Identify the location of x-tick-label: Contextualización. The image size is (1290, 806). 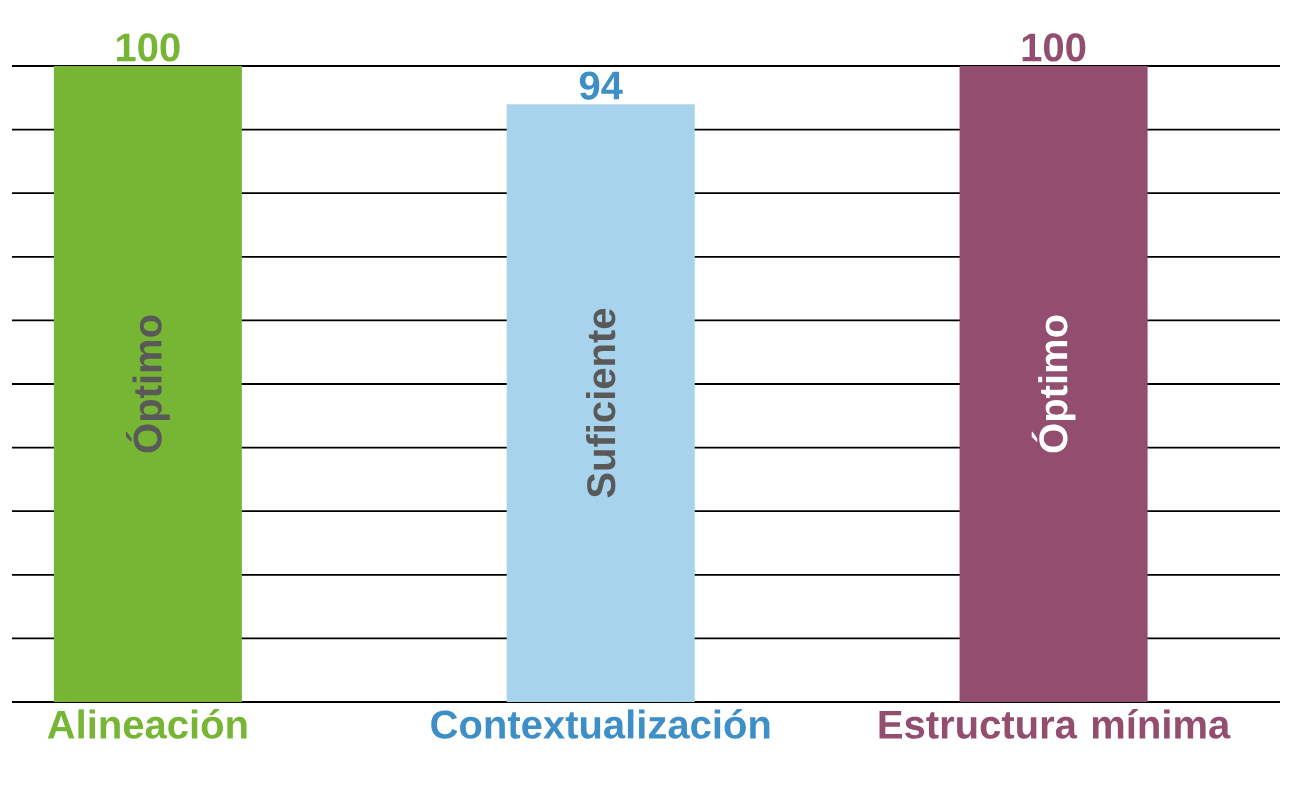
(600, 724).